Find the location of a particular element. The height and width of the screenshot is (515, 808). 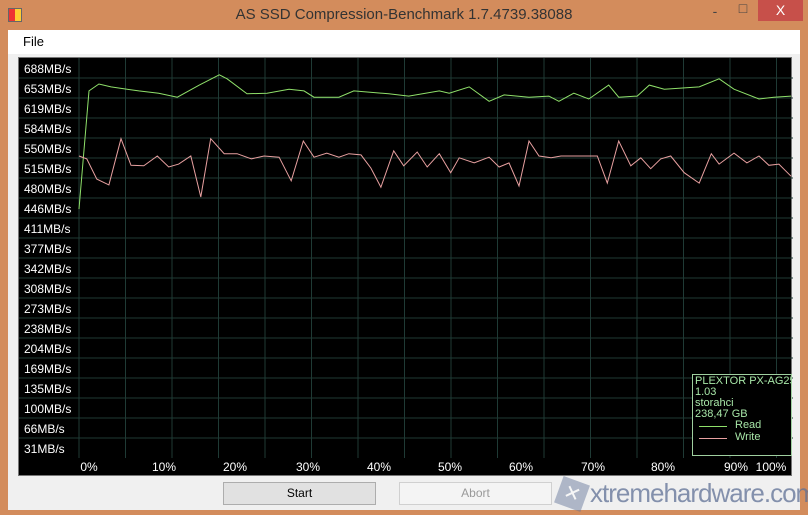

y-tick-label: 411MB/s is located at coordinates (47, 229).